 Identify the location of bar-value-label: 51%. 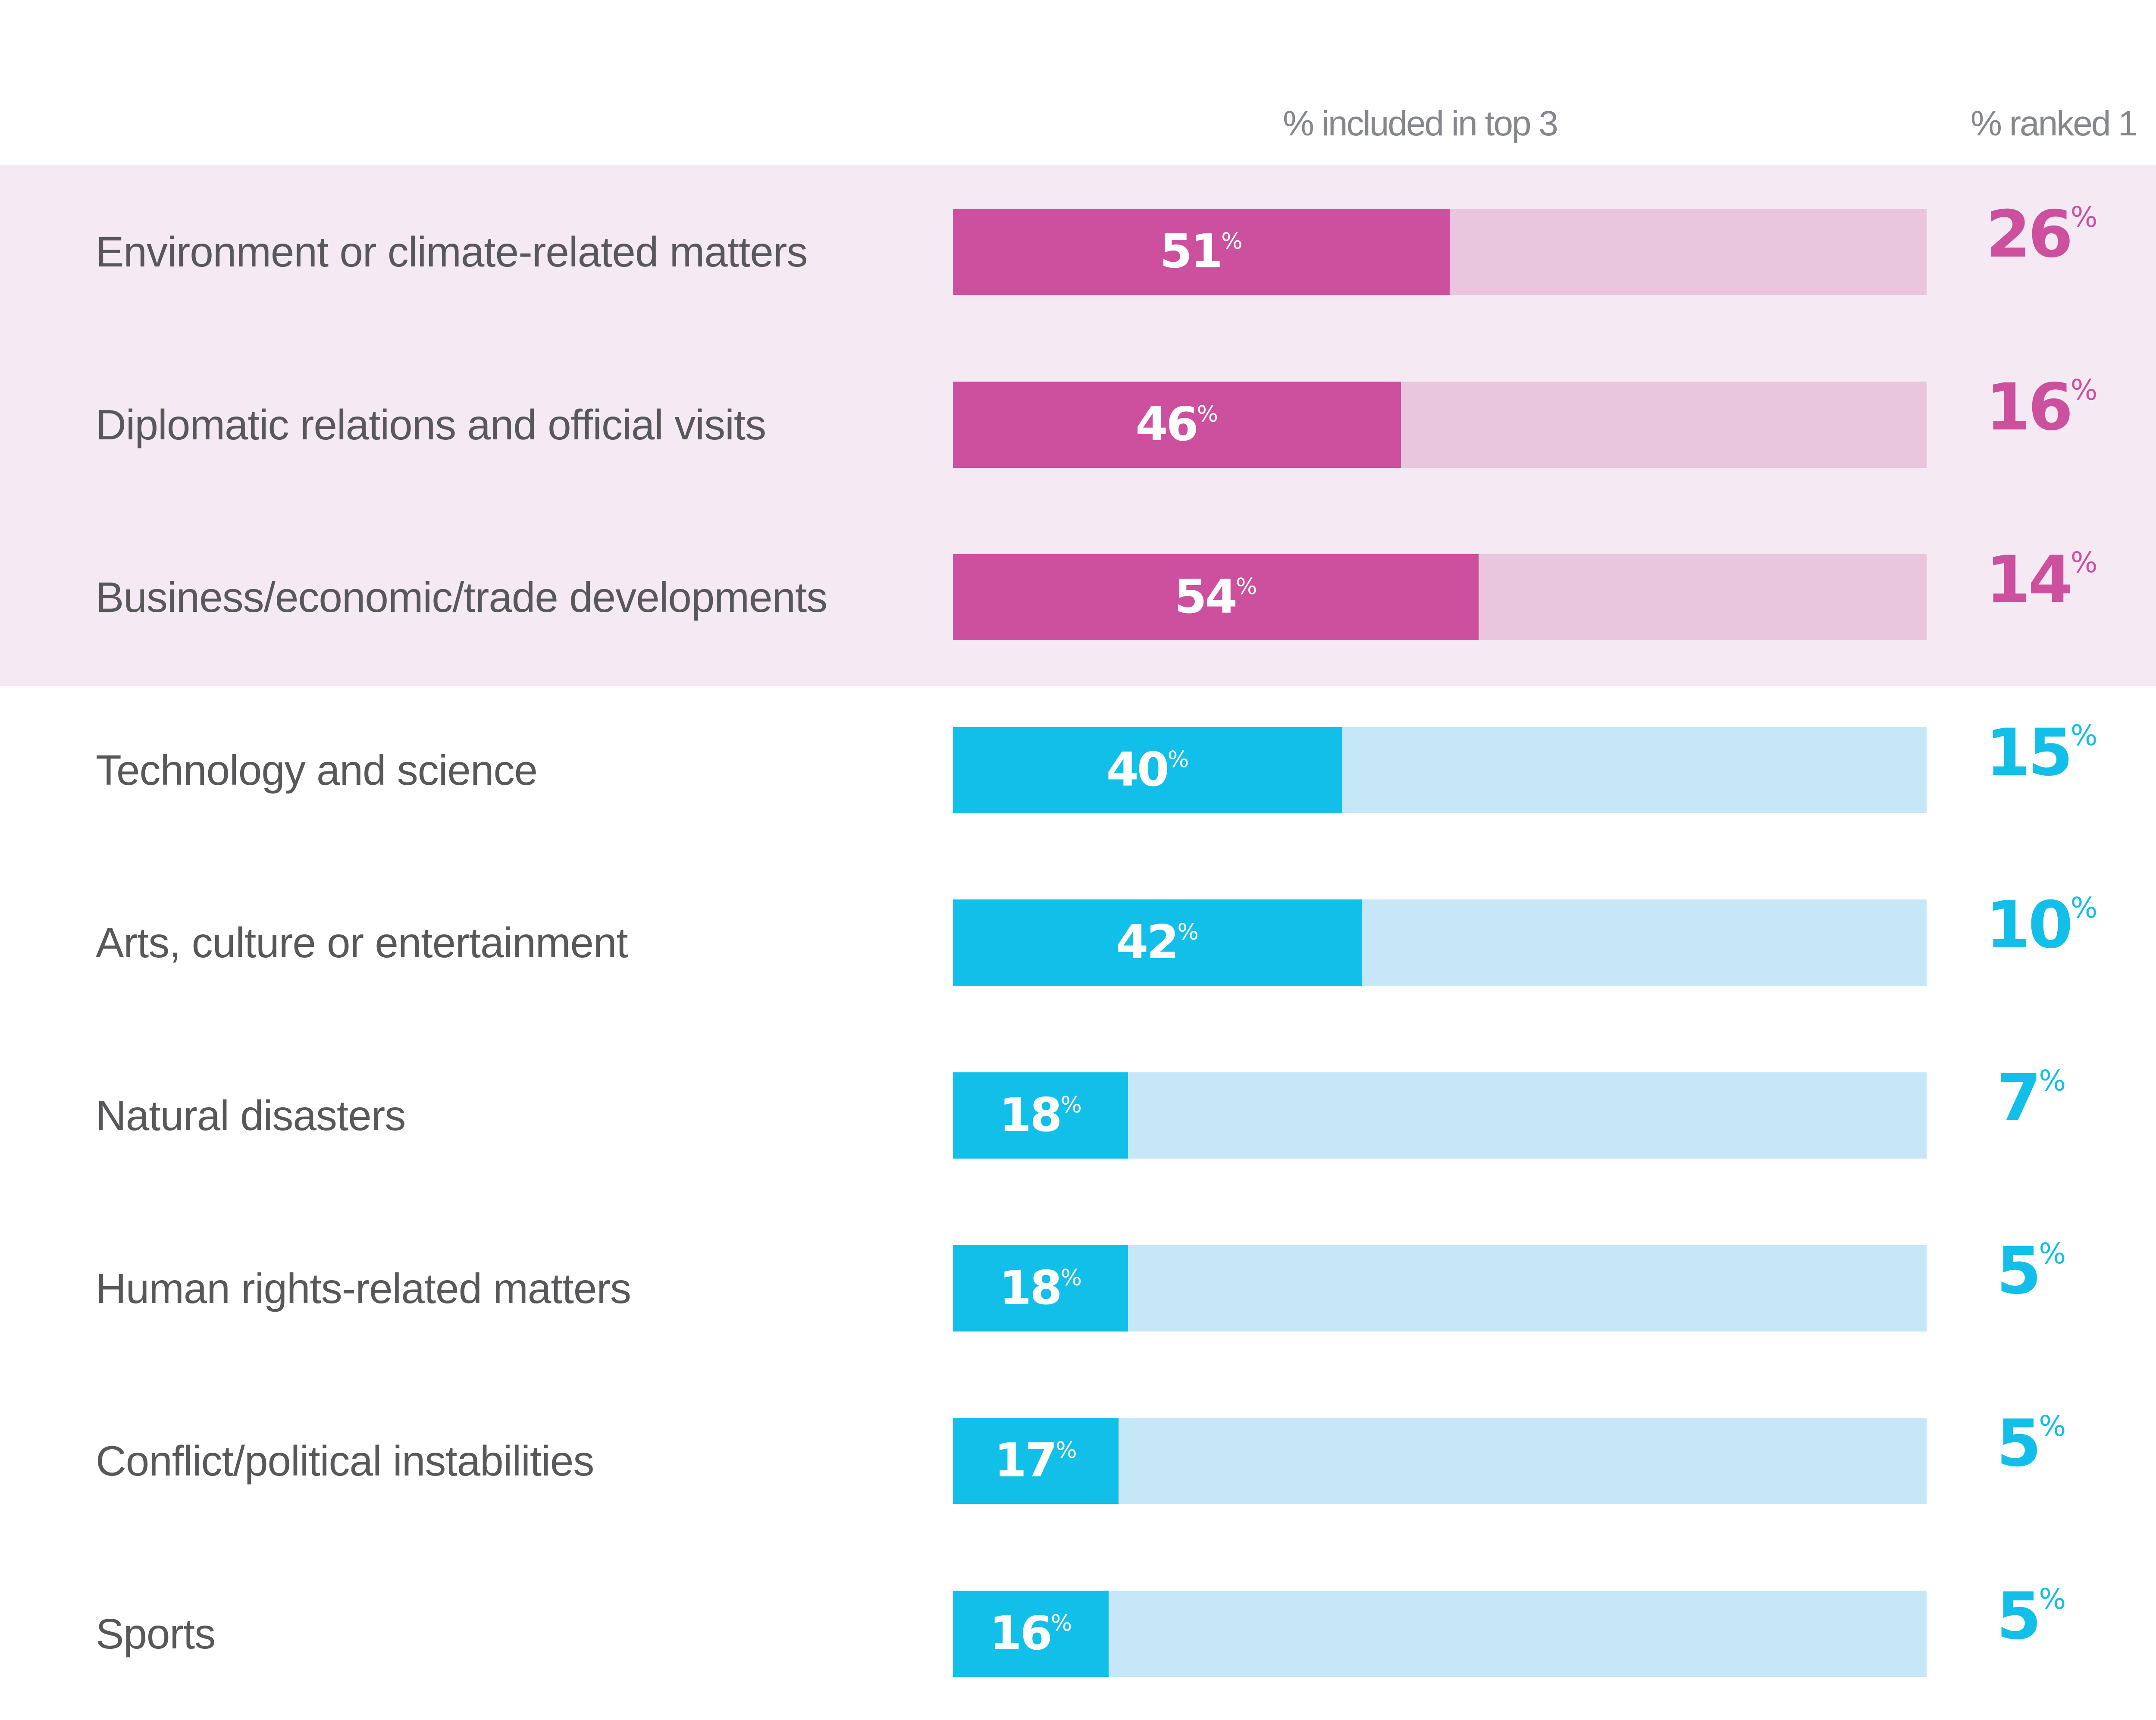
(1201, 252).